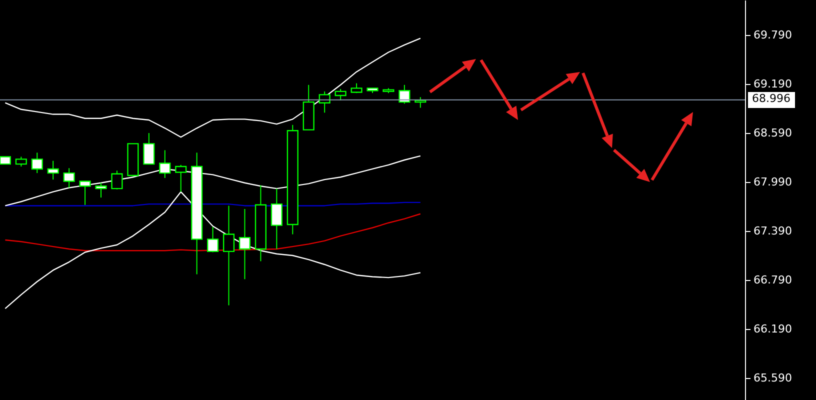 This screenshot has width=816, height=400. I want to click on y-tick-label: 65.590, so click(773, 377).